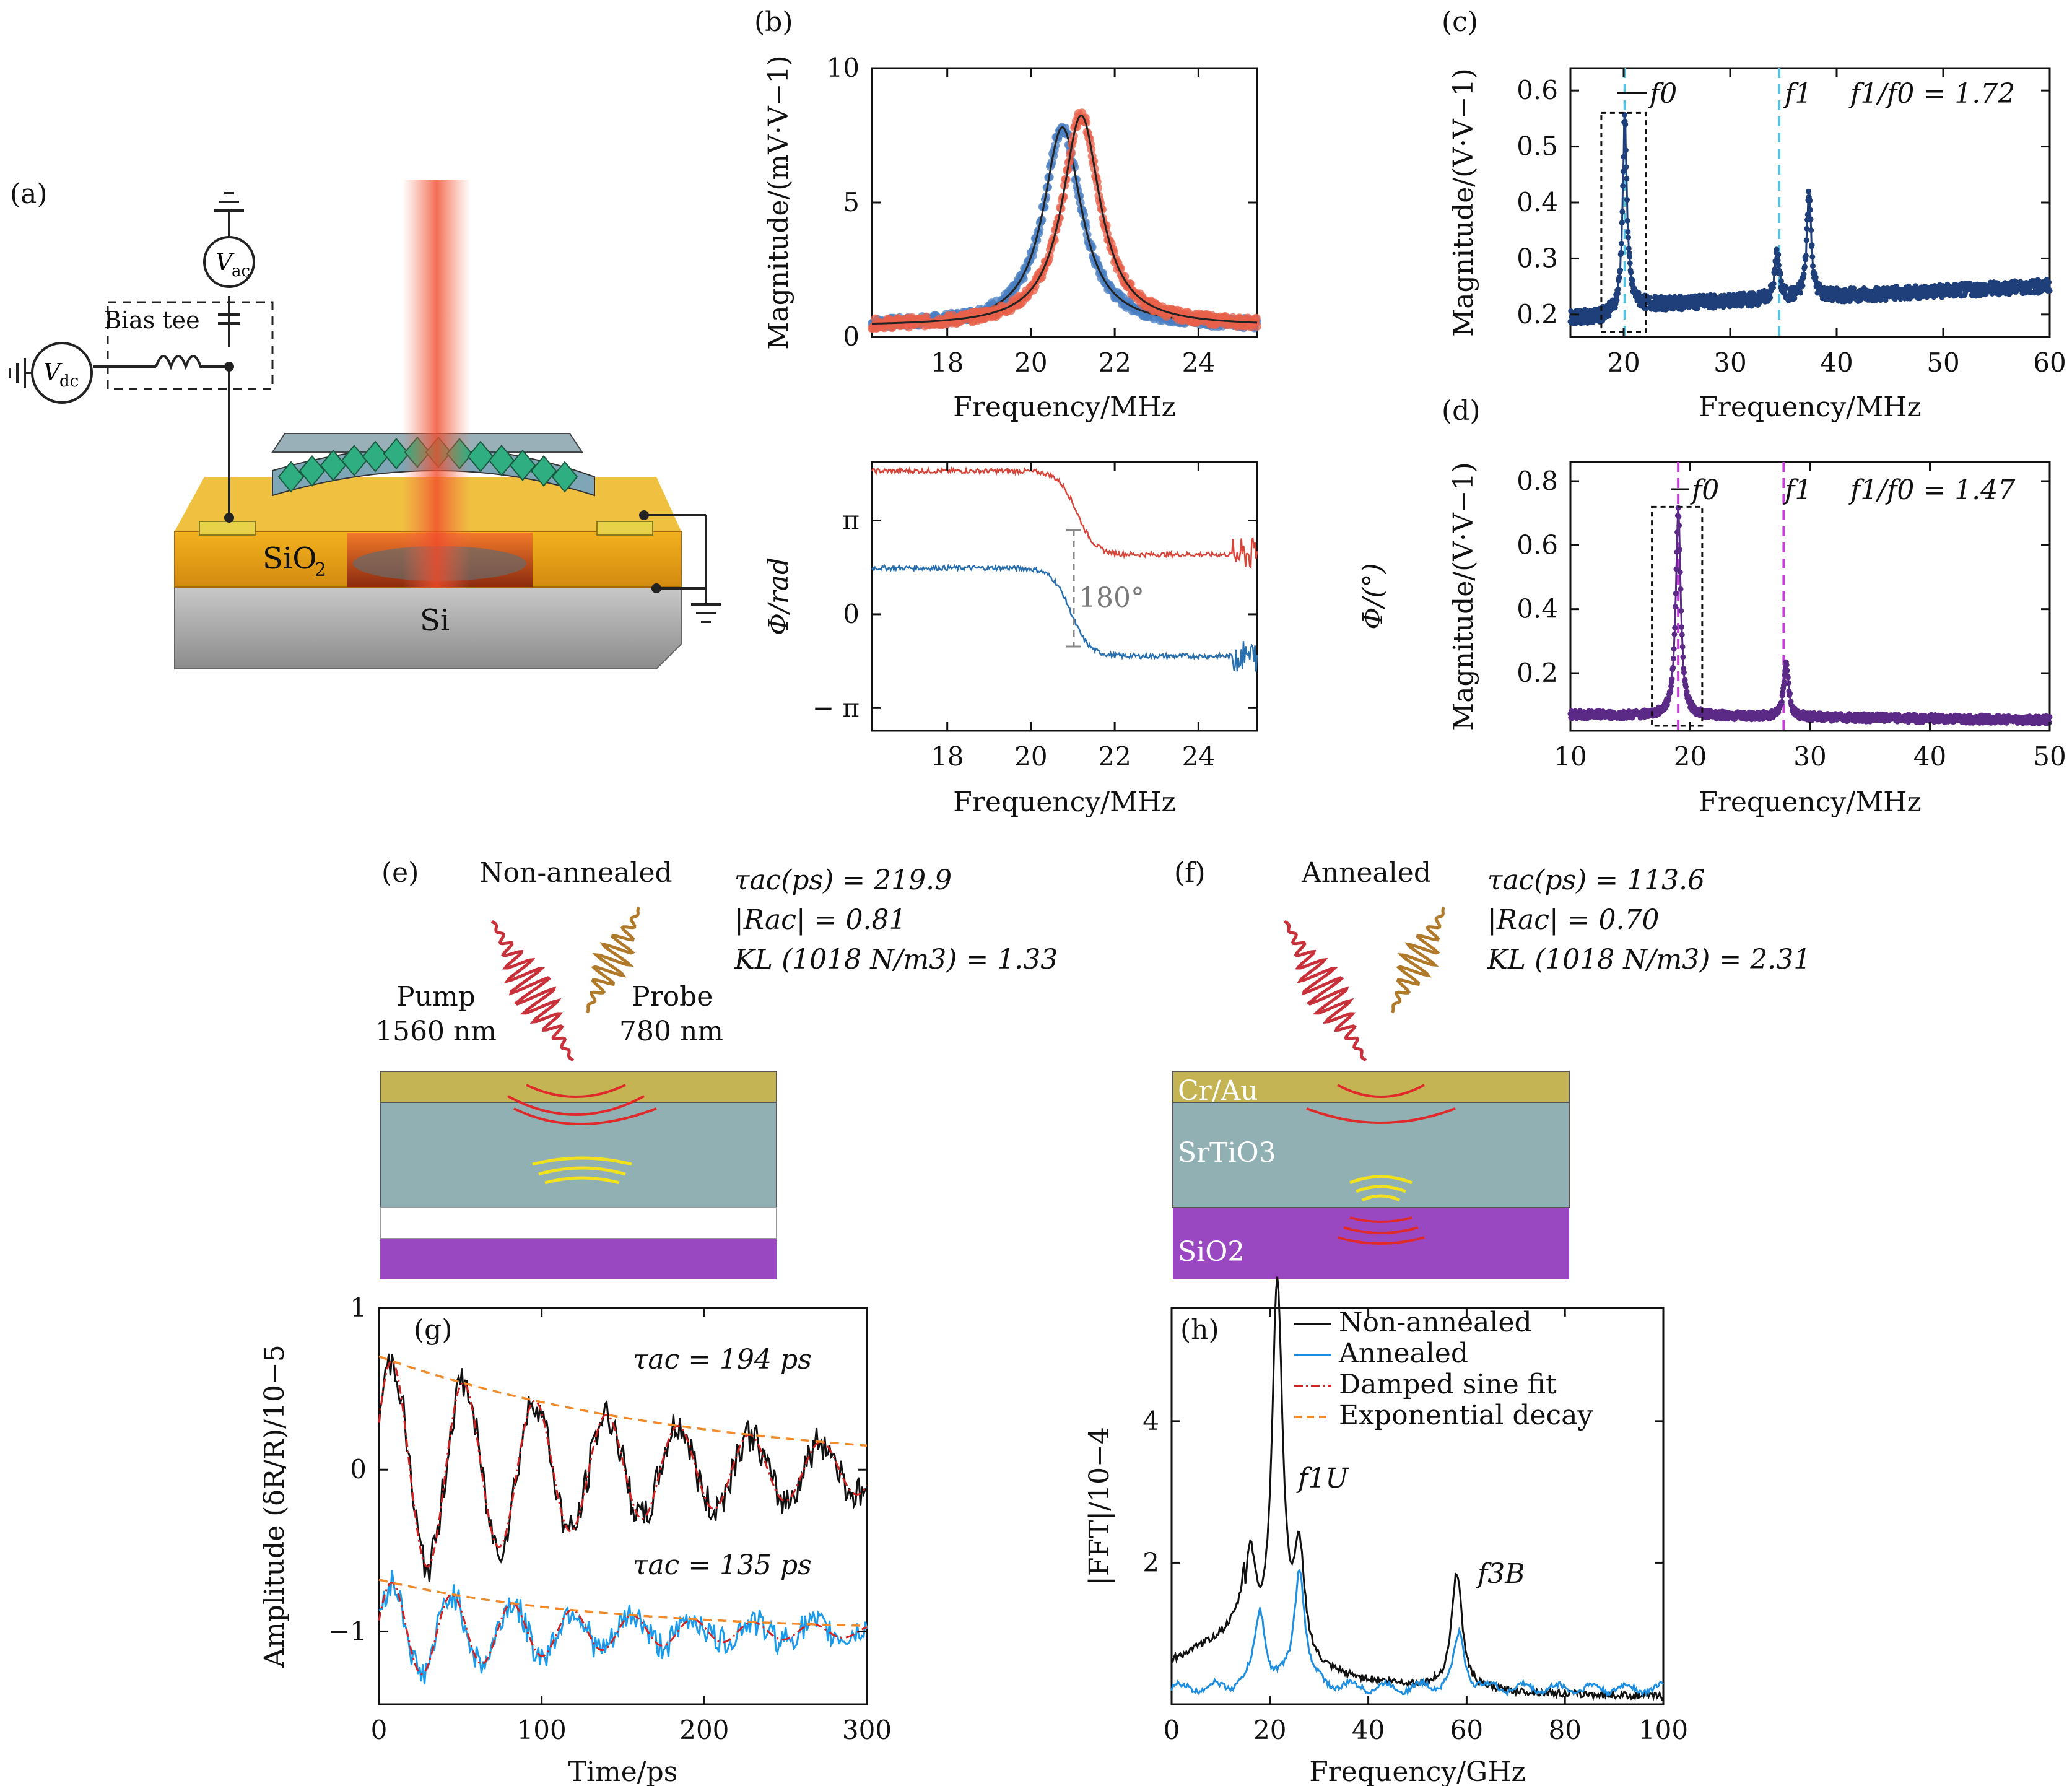  What do you see at coordinates (1111, 598) in the screenshot?
I see `phase-jump-label: 180°` at bounding box center [1111, 598].